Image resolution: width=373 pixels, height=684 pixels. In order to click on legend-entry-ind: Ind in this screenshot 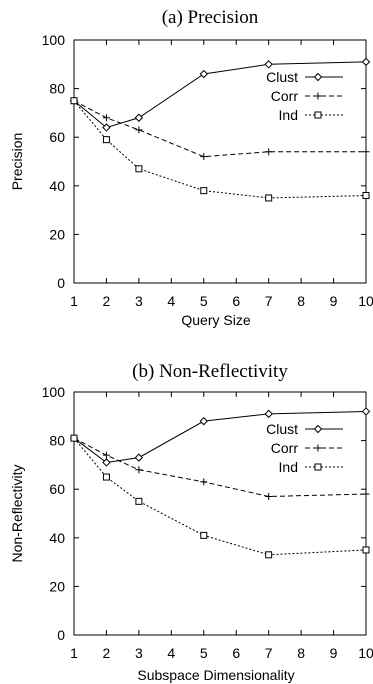, I will do `click(311, 115)`.